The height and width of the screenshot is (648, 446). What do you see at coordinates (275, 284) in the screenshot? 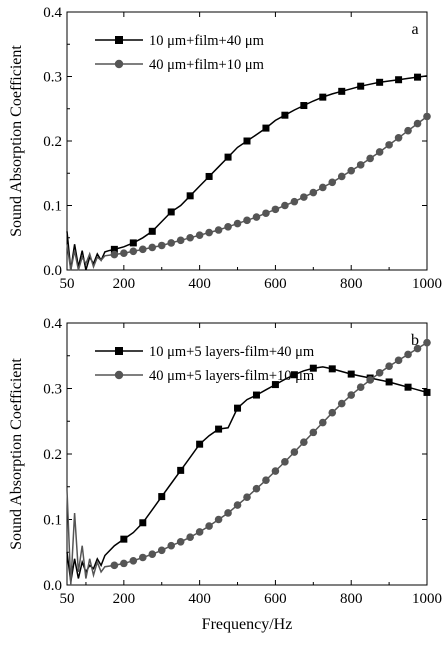
I see `panel-a-x-tick-label: 600` at bounding box center [275, 284].